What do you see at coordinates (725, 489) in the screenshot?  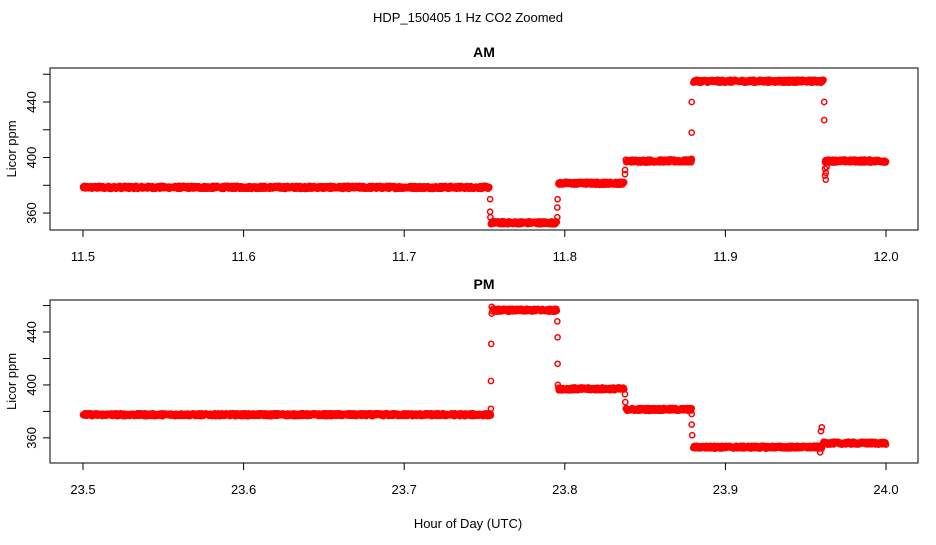 I see `x-tick-label: 23.9` at bounding box center [725, 489].